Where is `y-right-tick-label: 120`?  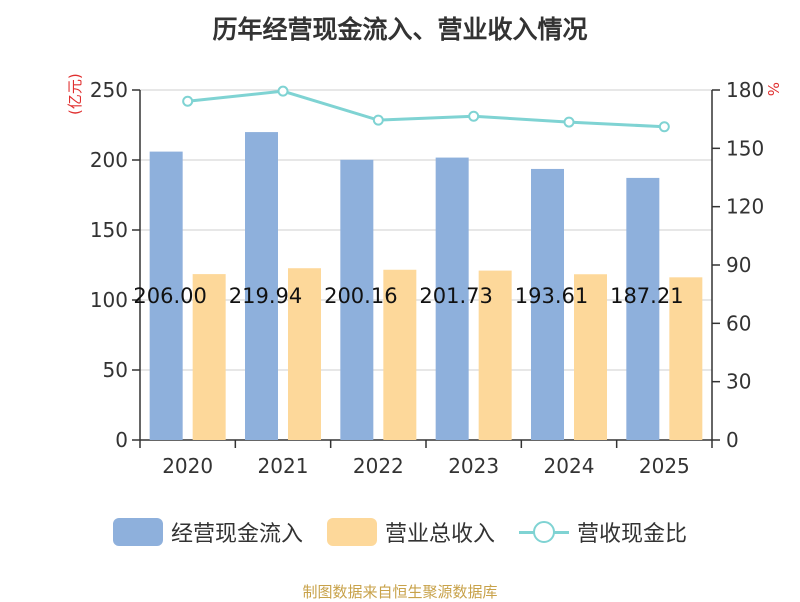 y-right-tick-label: 120 is located at coordinates (745, 207).